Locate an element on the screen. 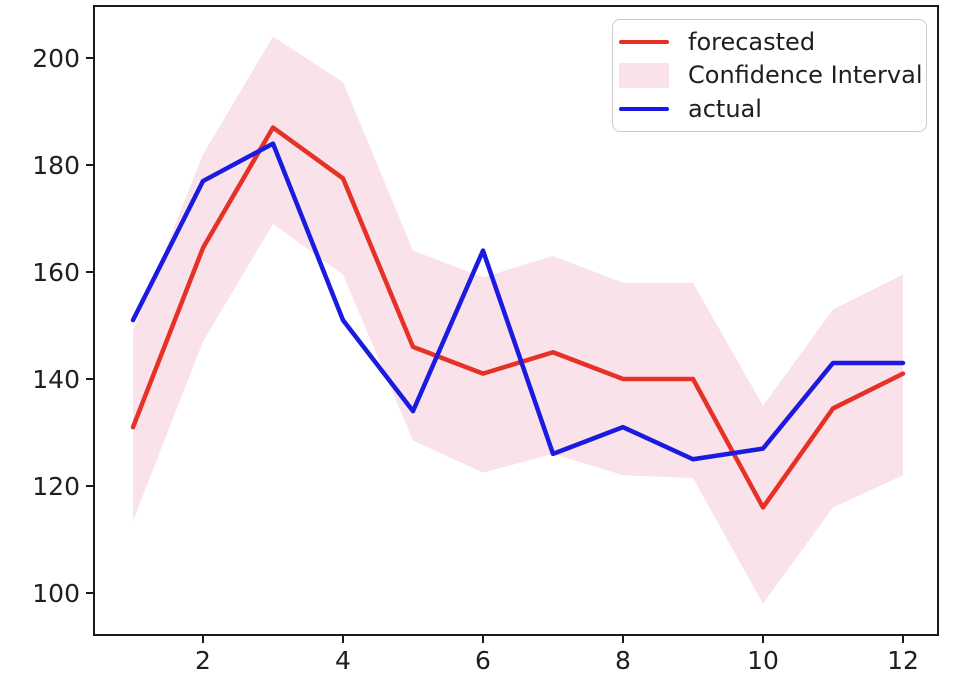  x-tick-label: 6 is located at coordinates (483, 660).